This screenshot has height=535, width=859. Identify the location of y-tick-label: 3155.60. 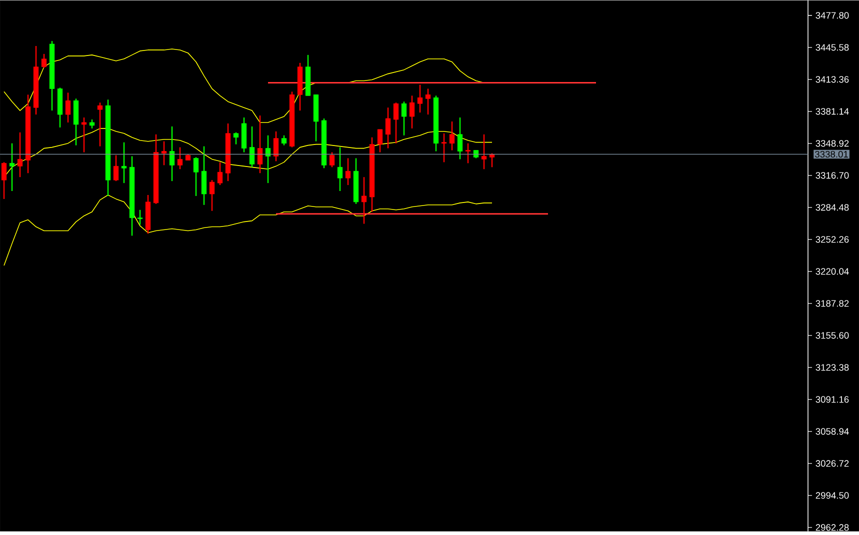
(832, 335).